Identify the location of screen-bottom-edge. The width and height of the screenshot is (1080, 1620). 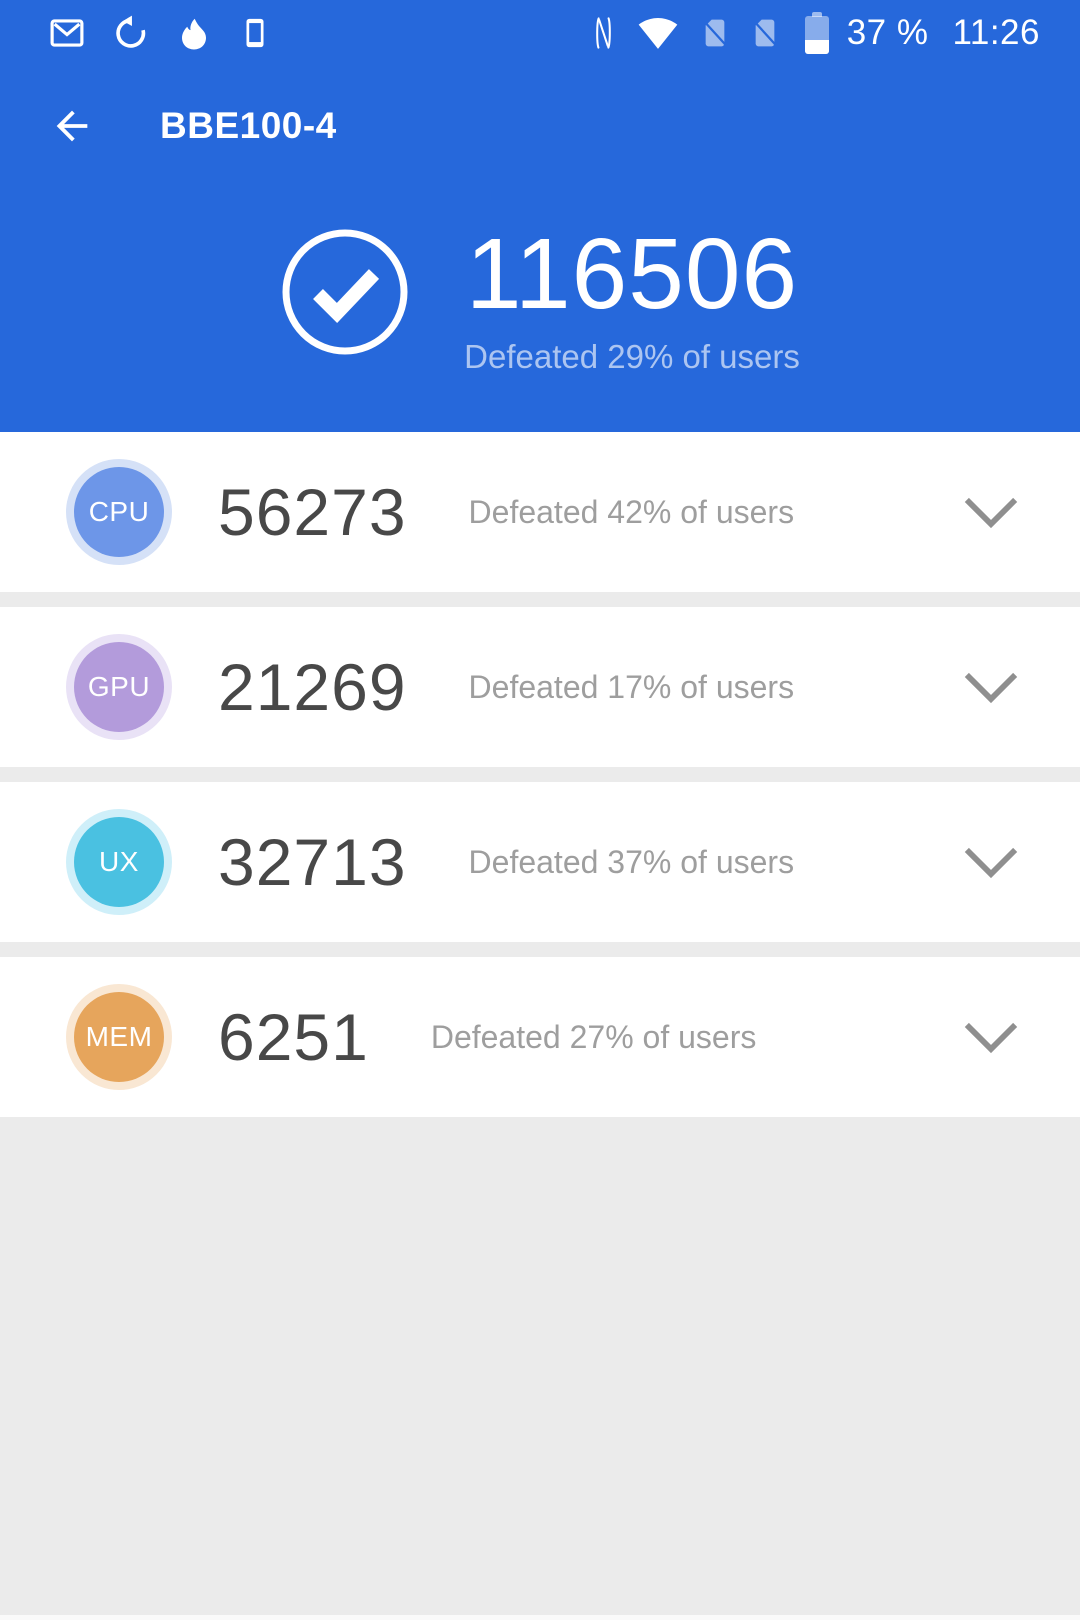
(540, 1617).